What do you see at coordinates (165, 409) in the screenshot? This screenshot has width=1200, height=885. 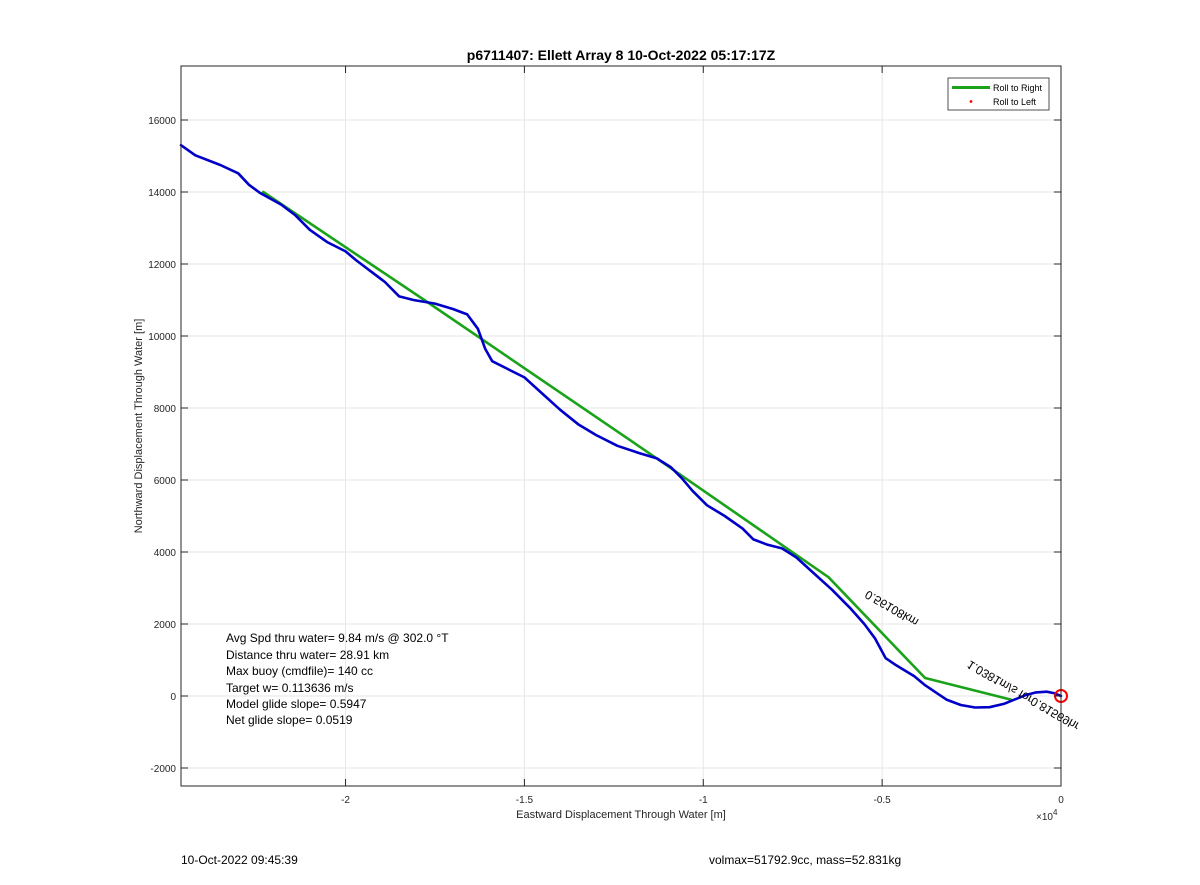 I see `y-tick-label: 8000` at bounding box center [165, 409].